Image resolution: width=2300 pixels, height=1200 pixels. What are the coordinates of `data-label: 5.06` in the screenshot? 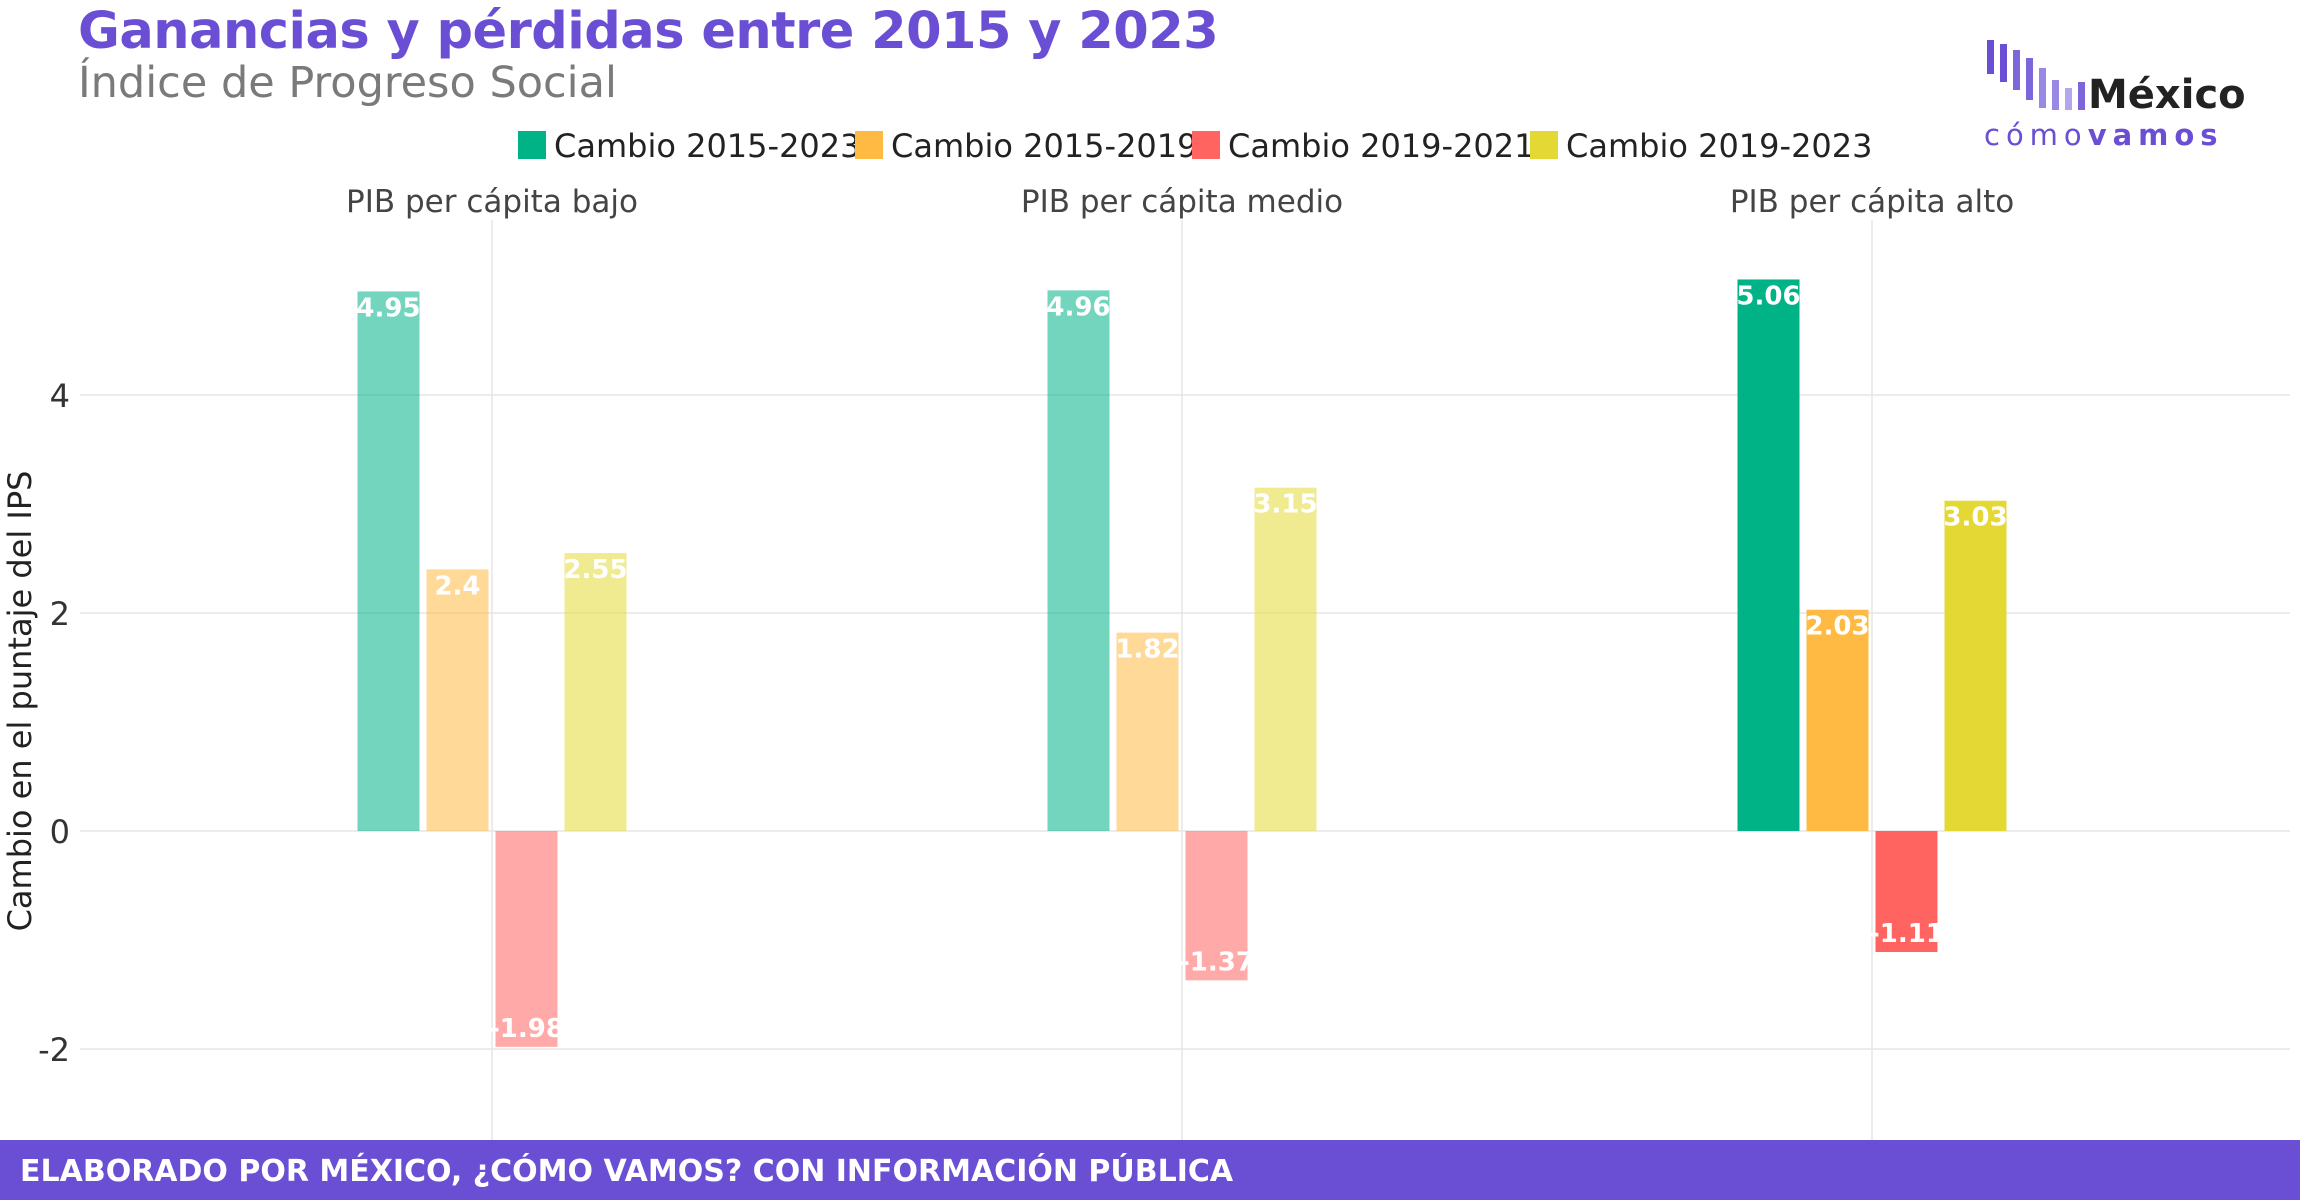 It's located at (1768, 296).